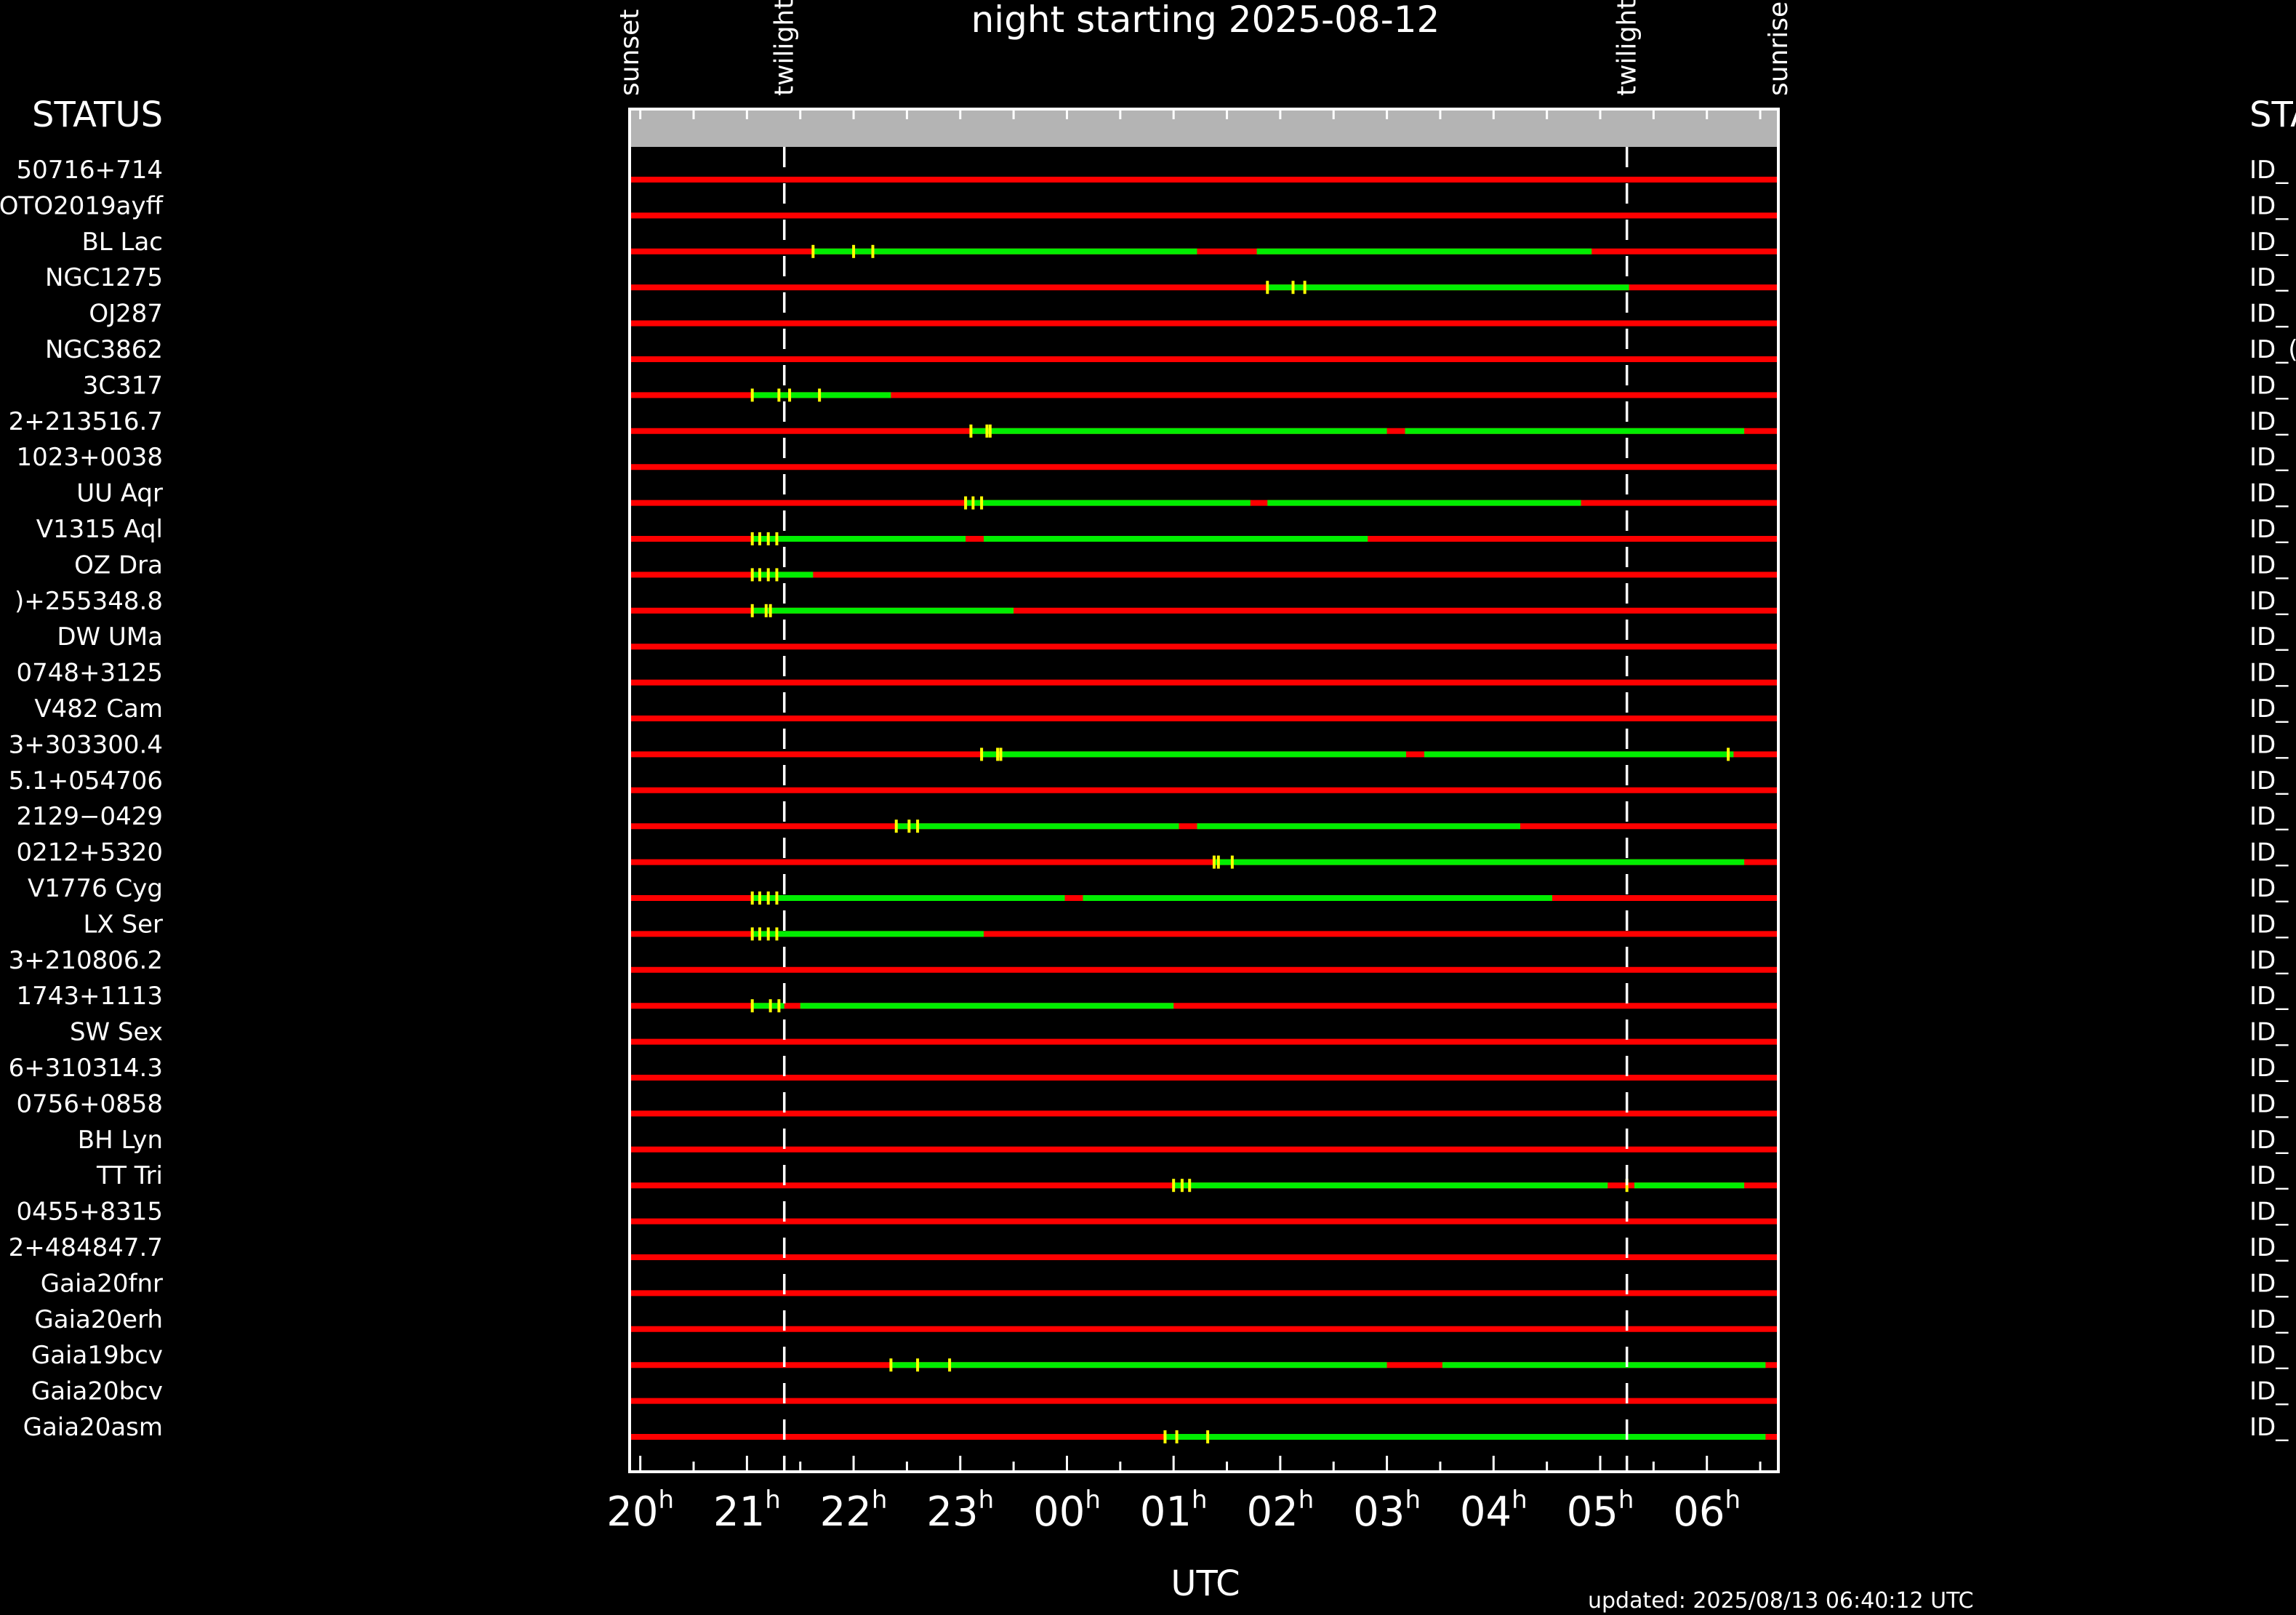 This screenshot has height=1615, width=2296. I want to click on x-axis-label: UTC, so click(1205, 1583).